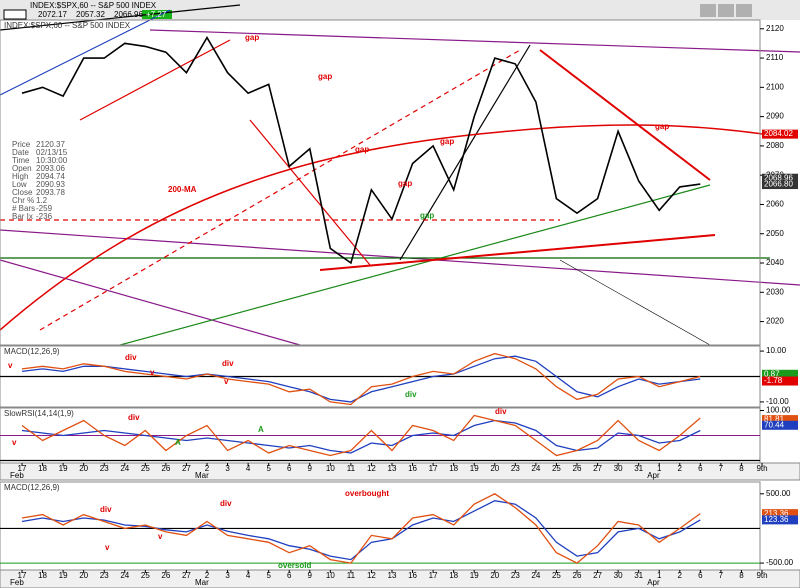 The width and height of the screenshot is (800, 588). What do you see at coordinates (186, 575) in the screenshot?
I see `x-tick-label: 27` at bounding box center [186, 575].